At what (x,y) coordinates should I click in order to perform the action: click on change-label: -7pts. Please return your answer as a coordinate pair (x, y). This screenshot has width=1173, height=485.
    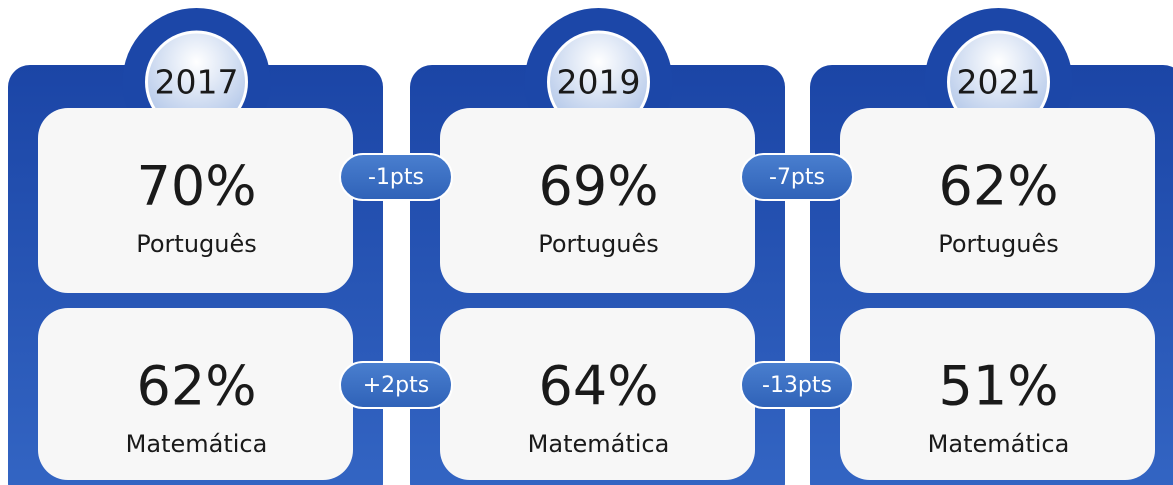
    Looking at the image, I should click on (797, 177).